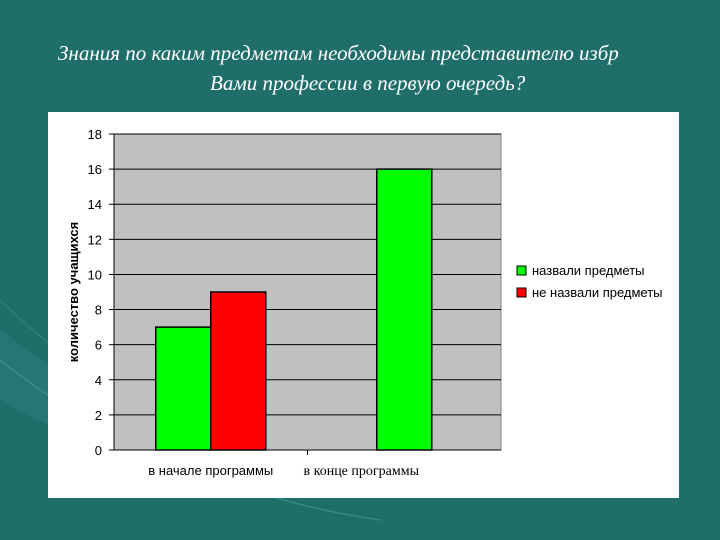  What do you see at coordinates (95, 204) in the screenshot?
I see `y-tick-label: 14` at bounding box center [95, 204].